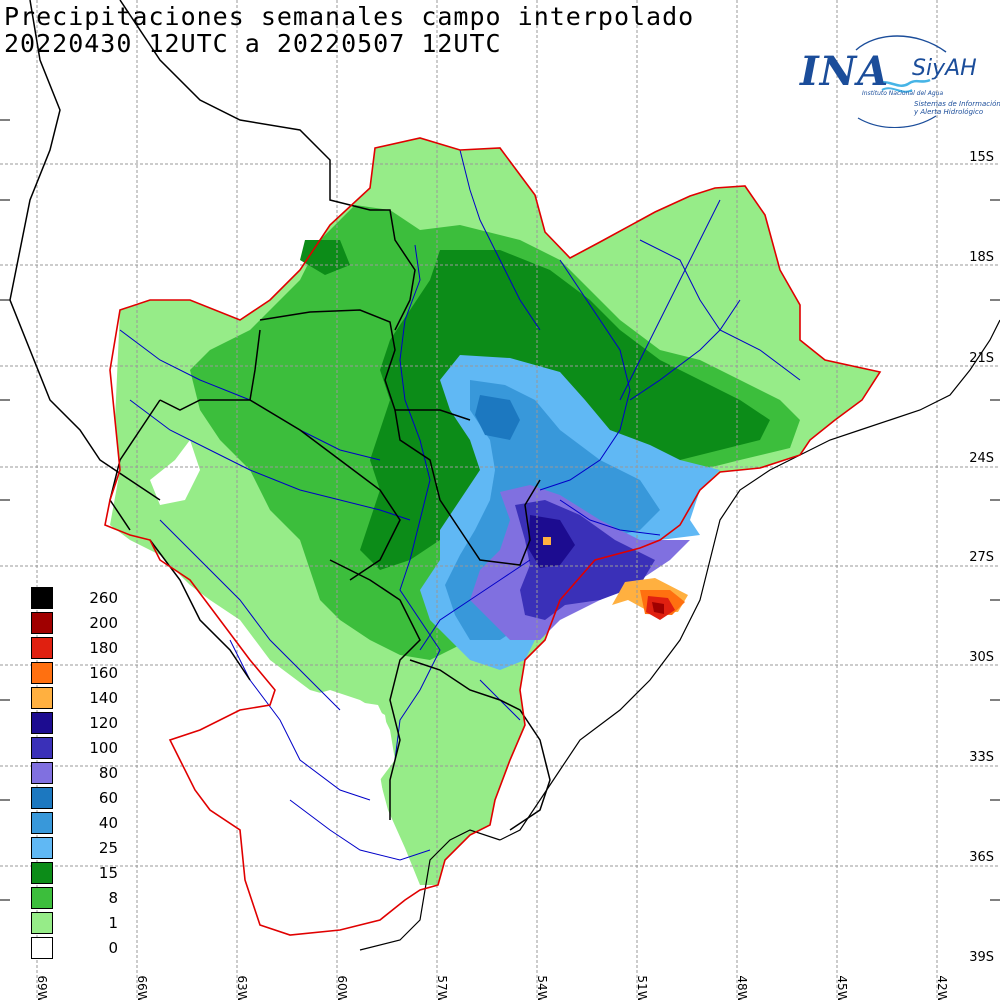  What do you see at coordinates (845, 71) in the screenshot?
I see `logo-ina-text: INA` at bounding box center [845, 71].